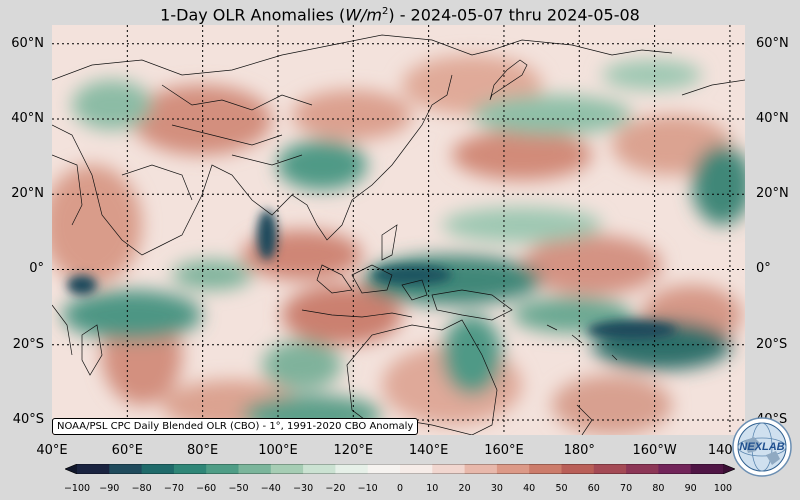  Describe the element at coordinates (303, 488) in the screenshot. I see `colorbar-tick-label: −30` at that location.